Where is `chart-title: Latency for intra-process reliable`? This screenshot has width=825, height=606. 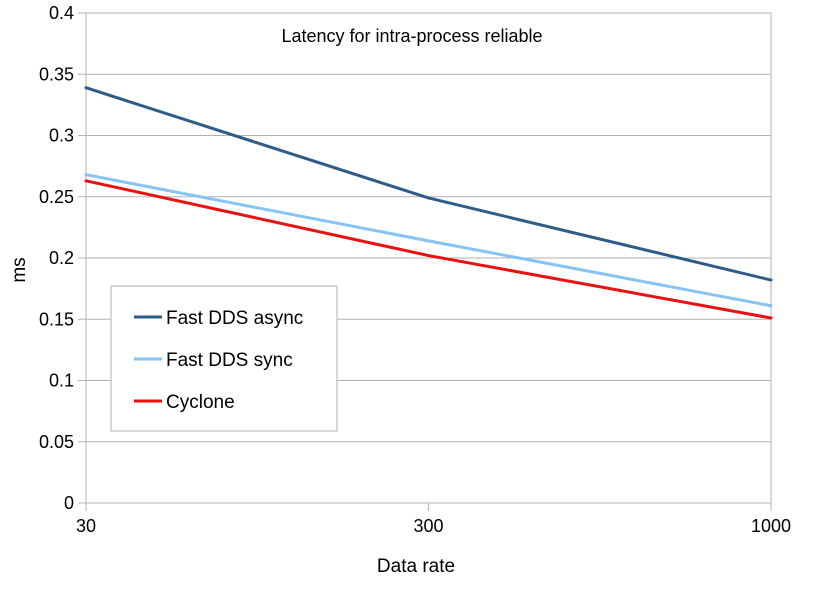 chart-title: Latency for intra-process reliable is located at coordinates (411, 36).